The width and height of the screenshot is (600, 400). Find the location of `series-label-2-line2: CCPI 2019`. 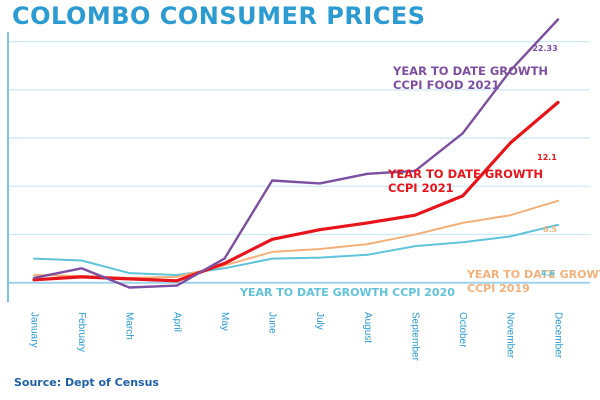

series-label-2-line2: CCPI 2019 is located at coordinates (498, 288).